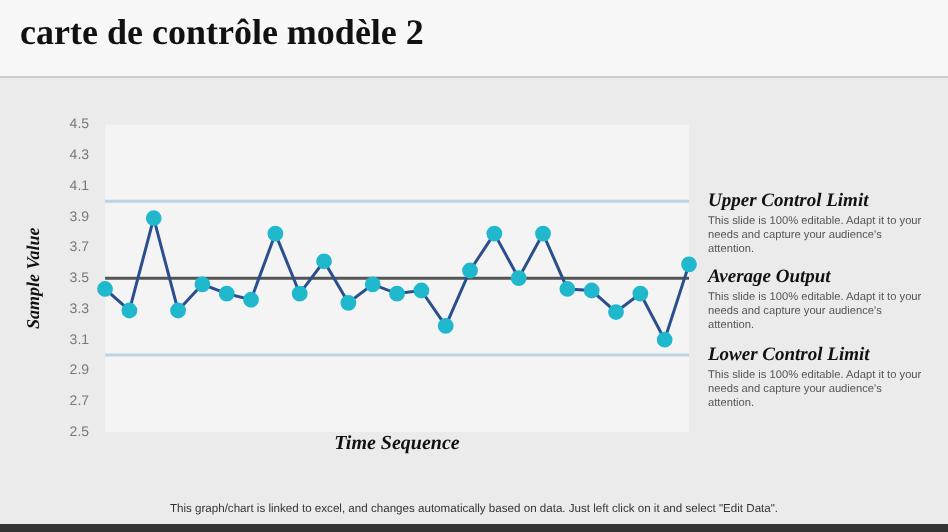  Describe the element at coordinates (770, 278) in the screenshot. I see `ref-line-label: Average Output` at that location.